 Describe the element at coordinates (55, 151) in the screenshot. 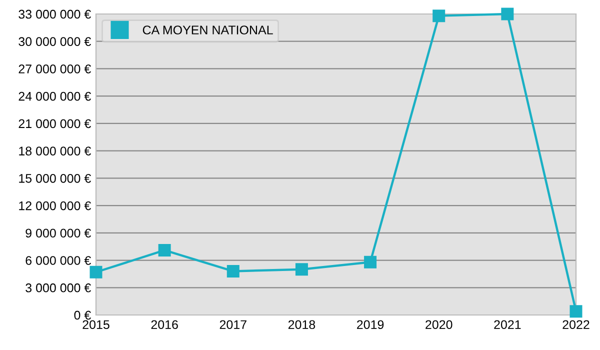

I see `y-tick-label: 18 000 000 €` at that location.